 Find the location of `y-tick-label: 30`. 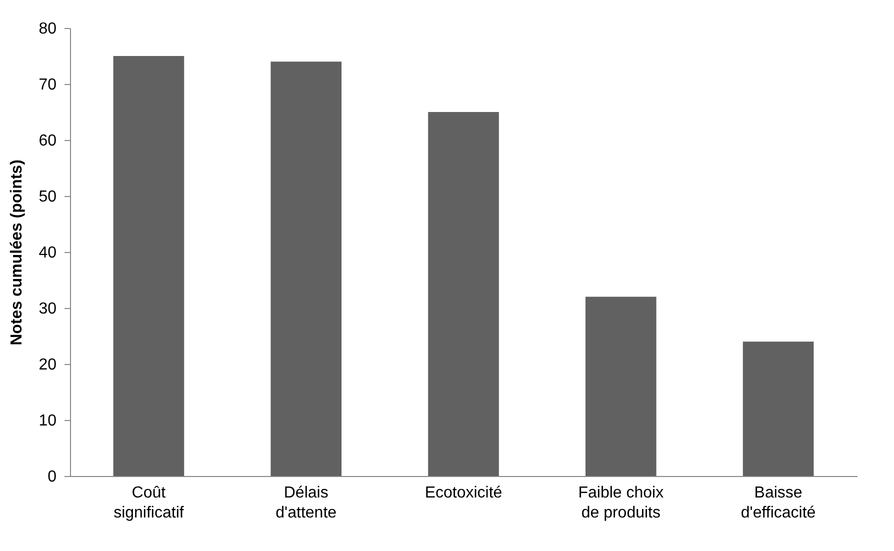

y-tick-label: 30 is located at coordinates (47, 309).